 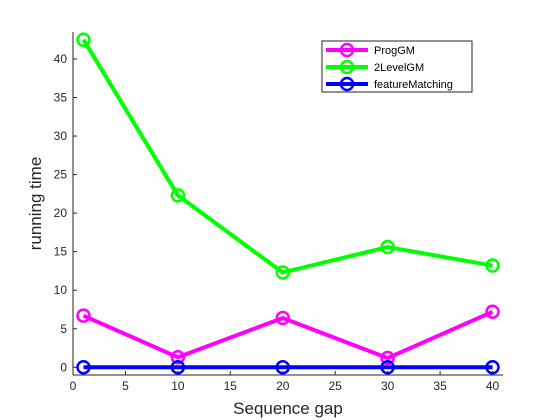 I want to click on y-tick-label: 30, so click(x=61, y=136).